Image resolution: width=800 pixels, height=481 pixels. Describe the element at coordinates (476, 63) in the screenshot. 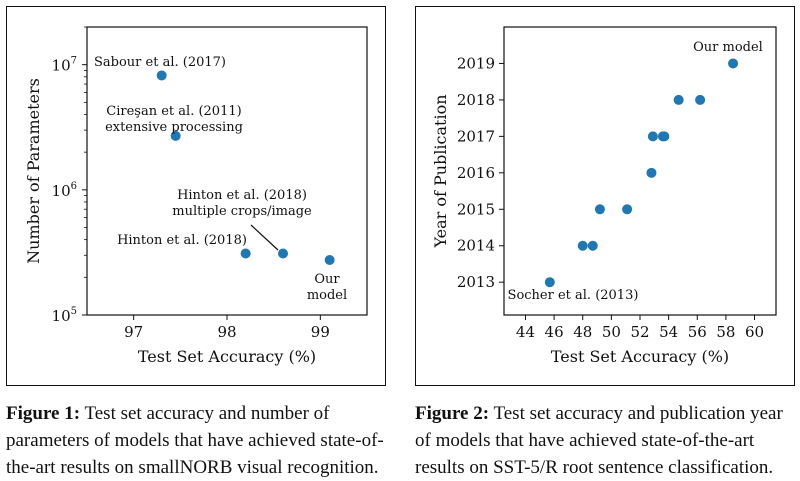

I see `y-tick-label: 2019` at that location.